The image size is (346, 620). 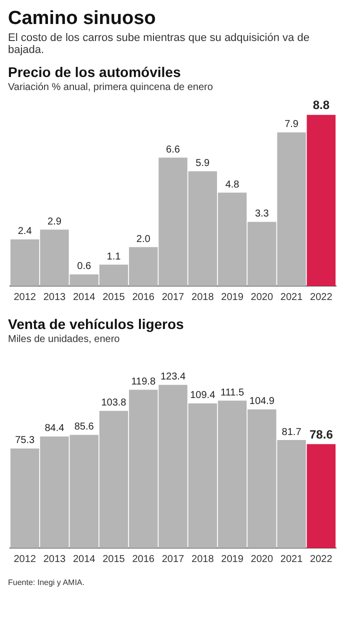 I want to click on data-label: 1.1, so click(x=114, y=256).